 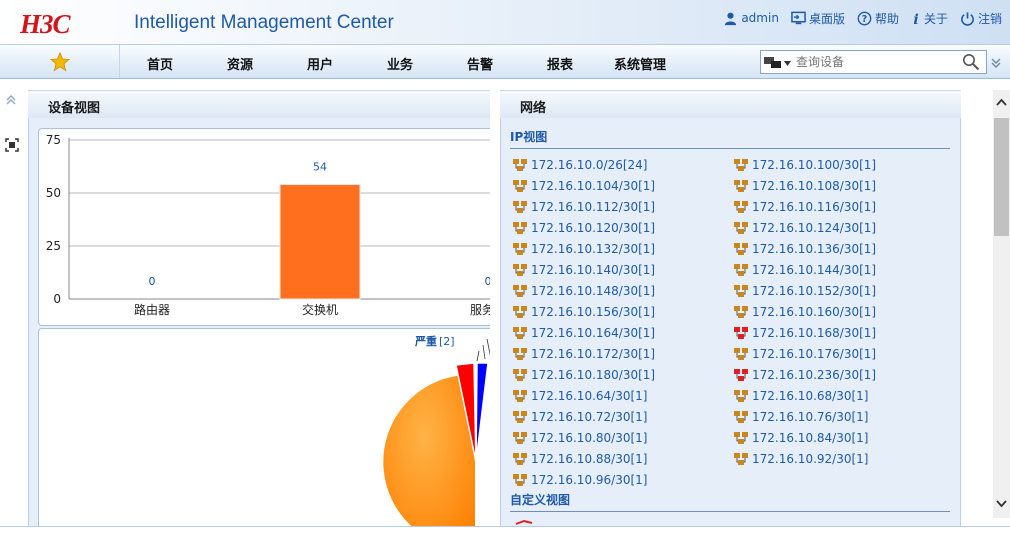 What do you see at coordinates (589, 480) in the screenshot?
I see `ip-view-item-label: 172.16.10.96/30[1]` at bounding box center [589, 480].